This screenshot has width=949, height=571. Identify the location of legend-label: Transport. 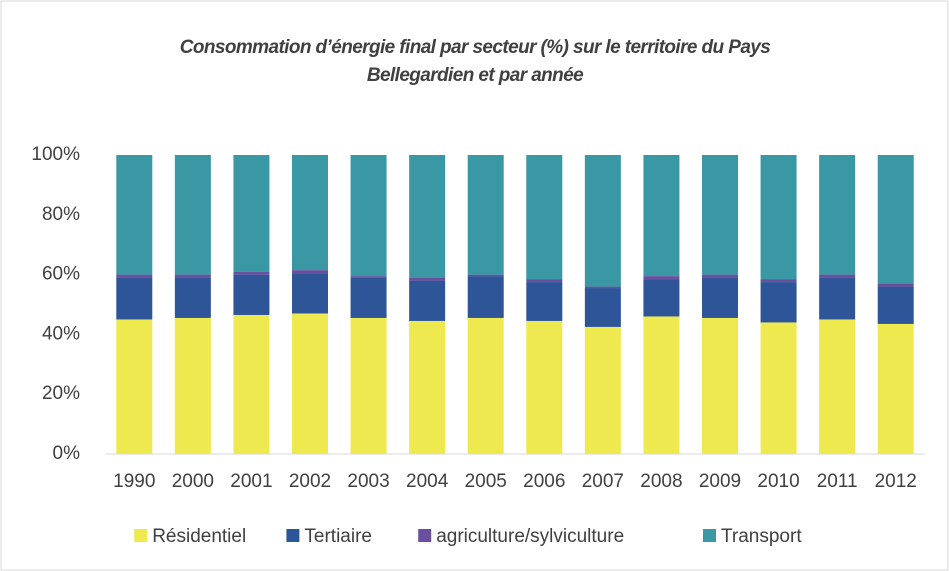
(761, 536).